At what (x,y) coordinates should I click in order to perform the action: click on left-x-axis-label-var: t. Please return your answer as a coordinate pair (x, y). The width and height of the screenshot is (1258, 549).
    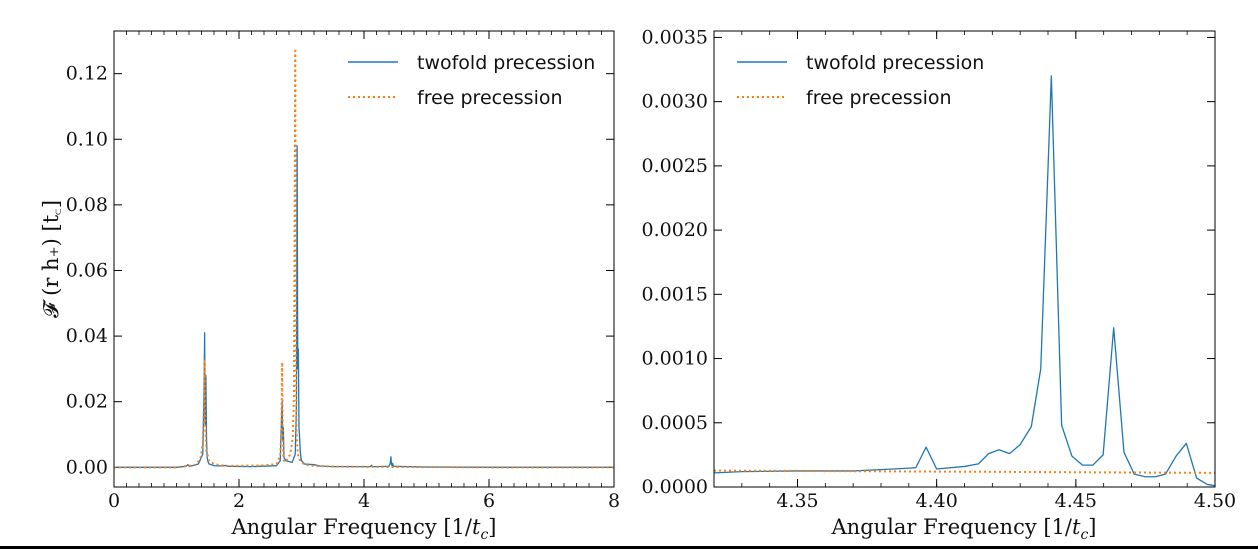
    Looking at the image, I should click on (476, 527).